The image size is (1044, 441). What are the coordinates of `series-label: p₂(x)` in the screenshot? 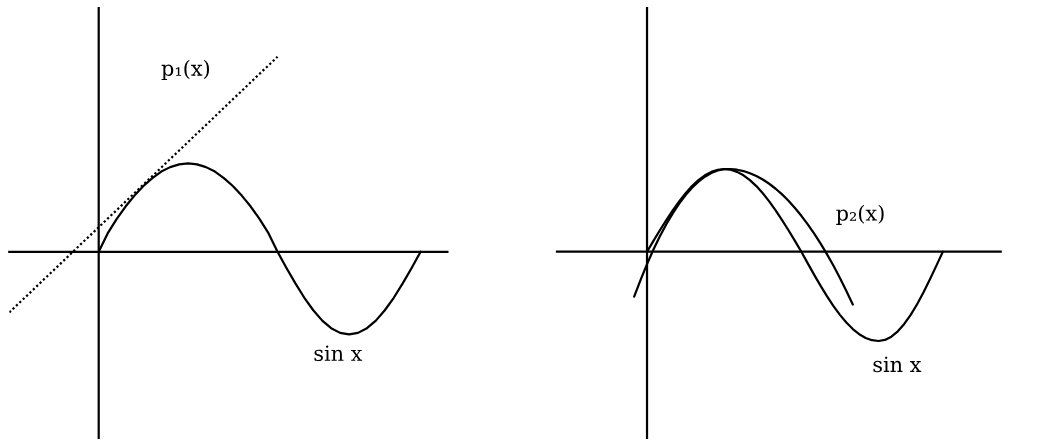 It's located at (860, 214).